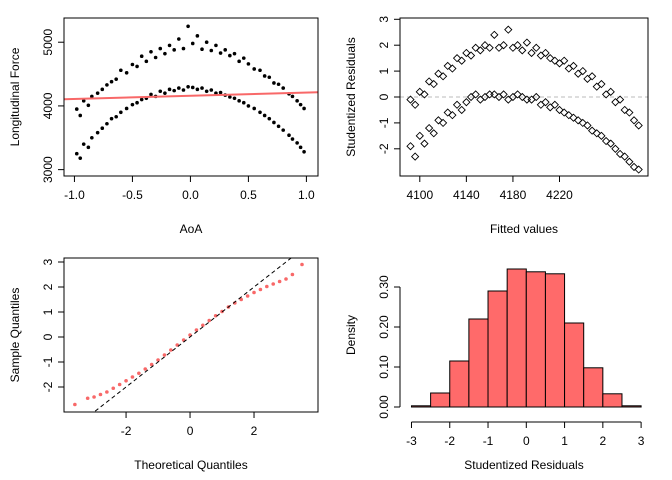  I want to click on y-axis-label: Longitudinal Force, so click(15, 96).